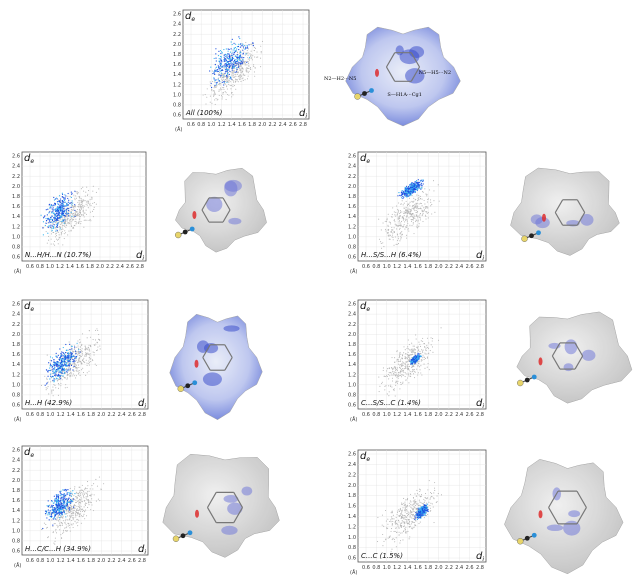 Image resolution: width=640 pixels, height=578 pixels. I want to click on x-tick-label: 0.6, so click(30, 415).